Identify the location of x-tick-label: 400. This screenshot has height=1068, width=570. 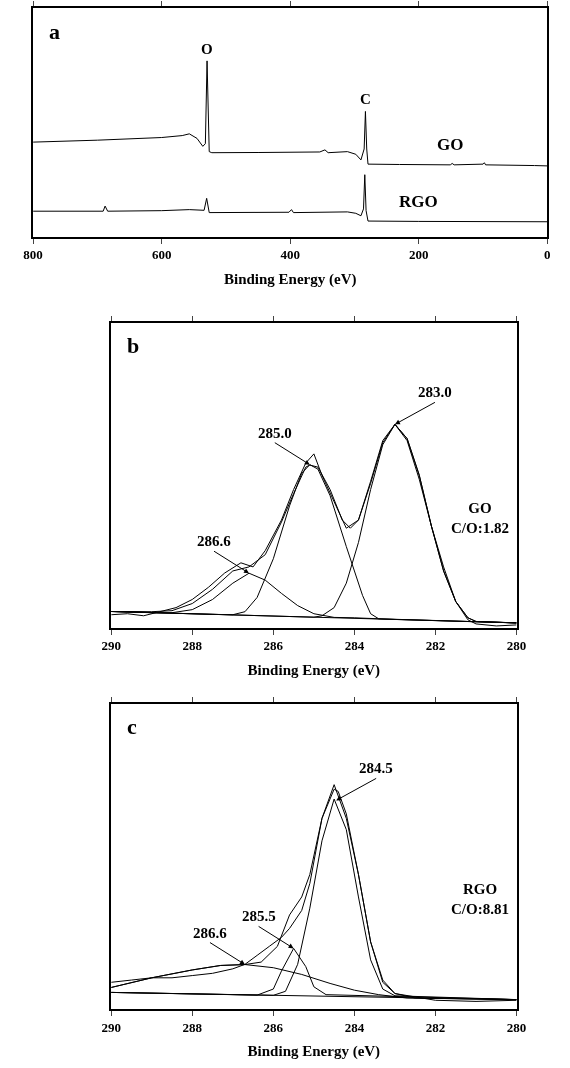
(290, 255).